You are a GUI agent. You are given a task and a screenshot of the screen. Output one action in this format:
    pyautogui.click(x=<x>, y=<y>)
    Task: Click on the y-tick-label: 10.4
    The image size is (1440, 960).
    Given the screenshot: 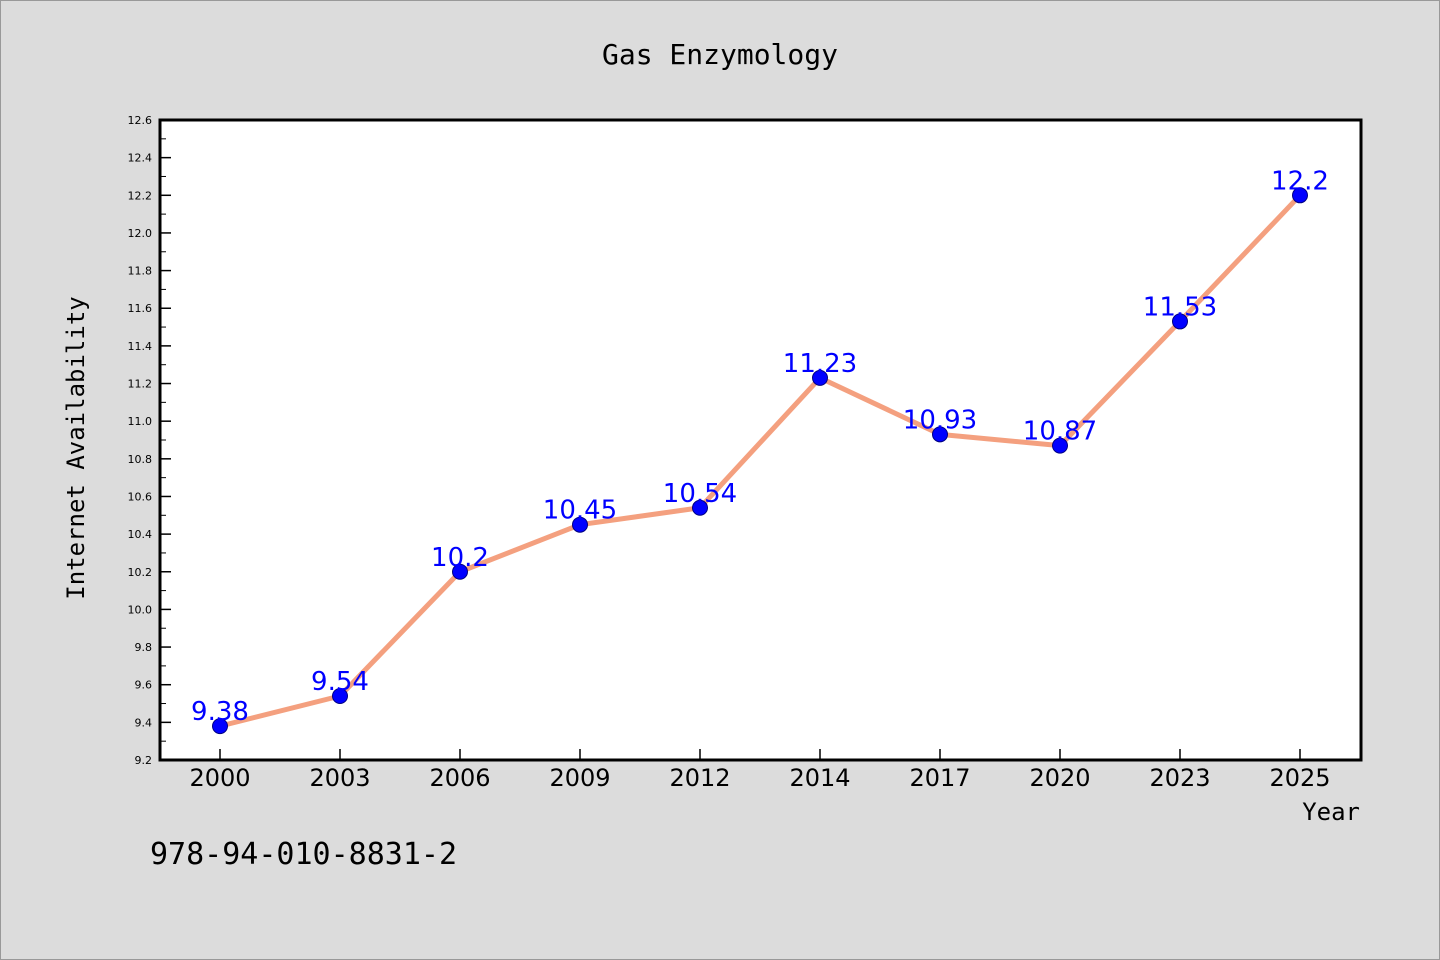 What is the action you would take?
    pyautogui.click(x=140, y=534)
    